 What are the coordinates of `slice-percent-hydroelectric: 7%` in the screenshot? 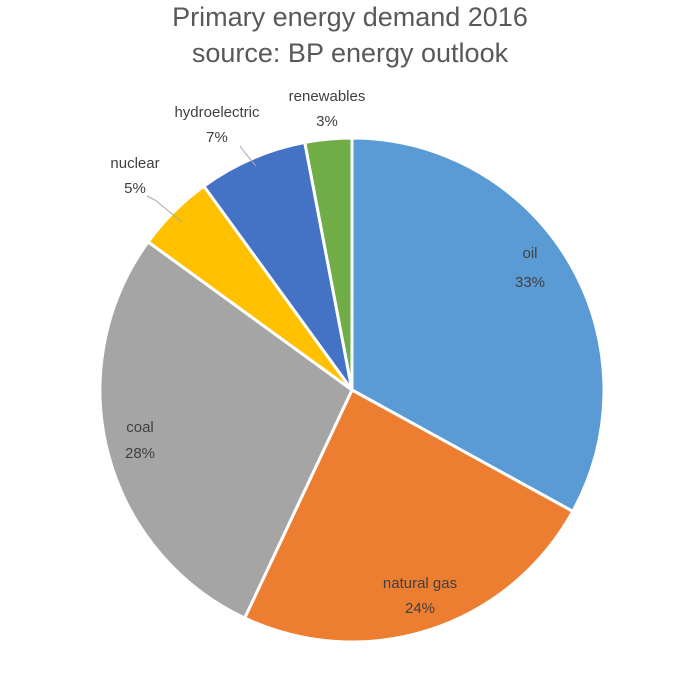 It's located at (217, 137).